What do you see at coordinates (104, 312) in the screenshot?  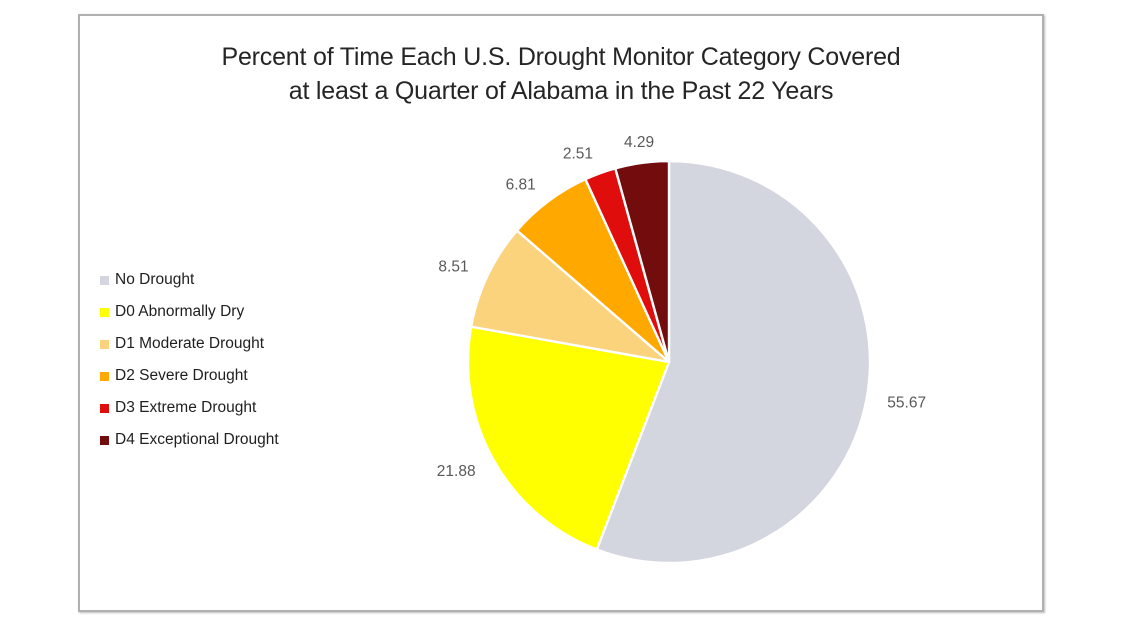 I see `legend-swatch-d0-abnormally-dry` at bounding box center [104, 312].